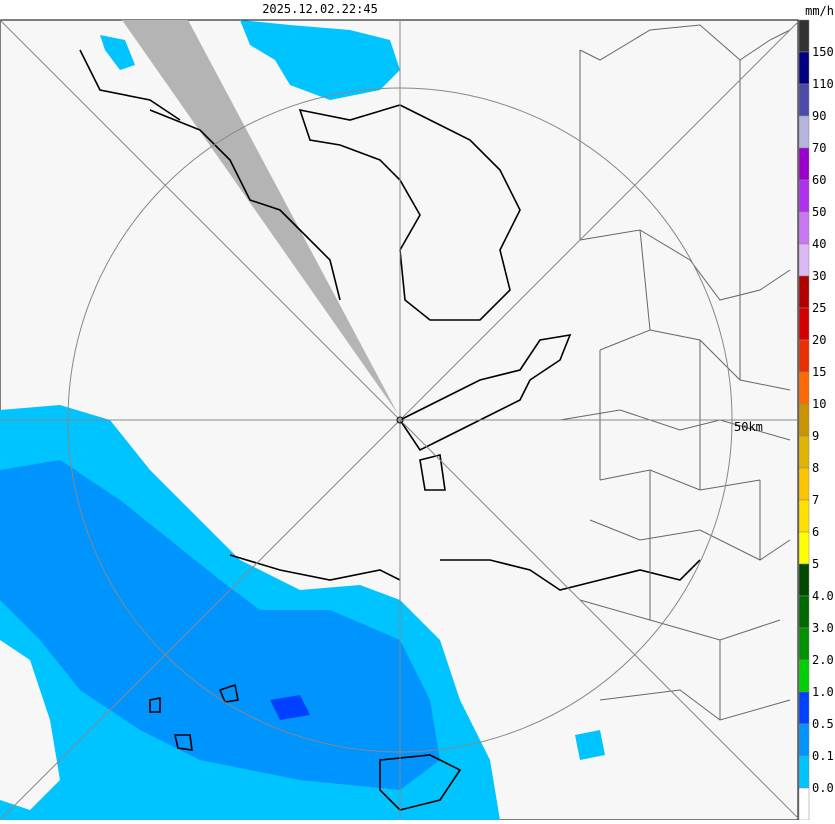 The height and width of the screenshot is (824, 835). What do you see at coordinates (320, 9) in the screenshot?
I see `timestamp: 2025.12.02.22:45` at bounding box center [320, 9].